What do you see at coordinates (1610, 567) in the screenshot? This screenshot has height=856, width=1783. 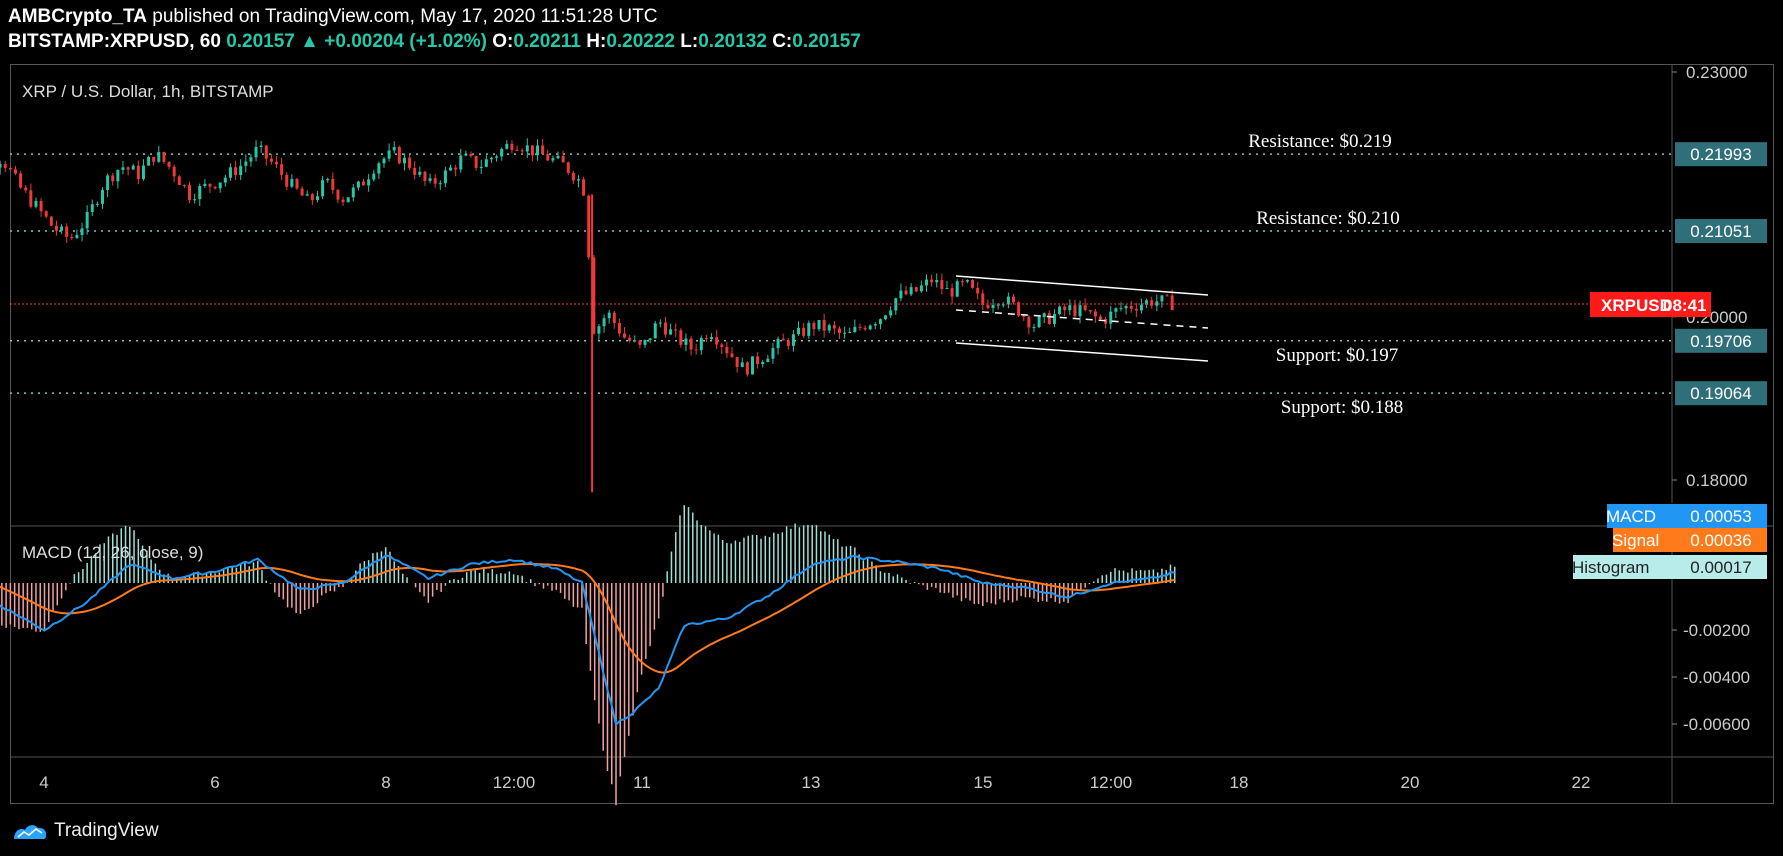 I see `macd-tag-name: Histogram` at bounding box center [1610, 567].